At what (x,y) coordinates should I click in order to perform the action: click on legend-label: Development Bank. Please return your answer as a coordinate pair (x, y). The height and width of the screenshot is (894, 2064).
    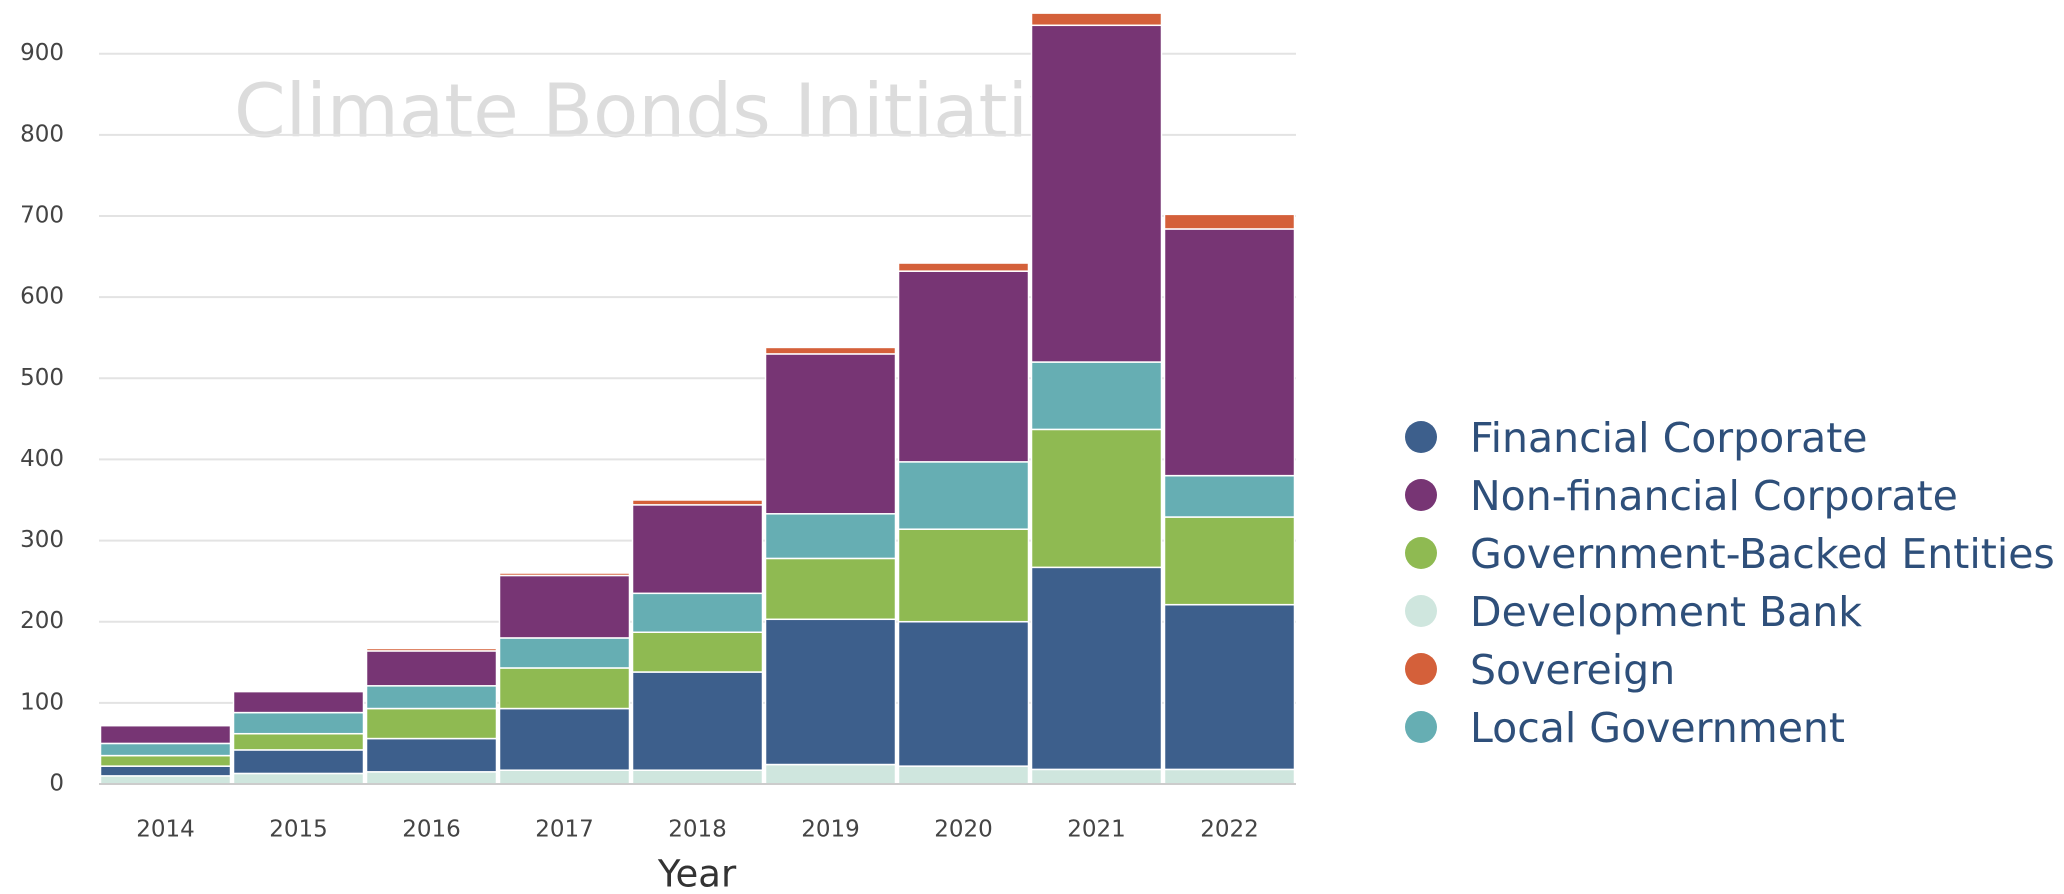
    Looking at the image, I should click on (1666, 612).